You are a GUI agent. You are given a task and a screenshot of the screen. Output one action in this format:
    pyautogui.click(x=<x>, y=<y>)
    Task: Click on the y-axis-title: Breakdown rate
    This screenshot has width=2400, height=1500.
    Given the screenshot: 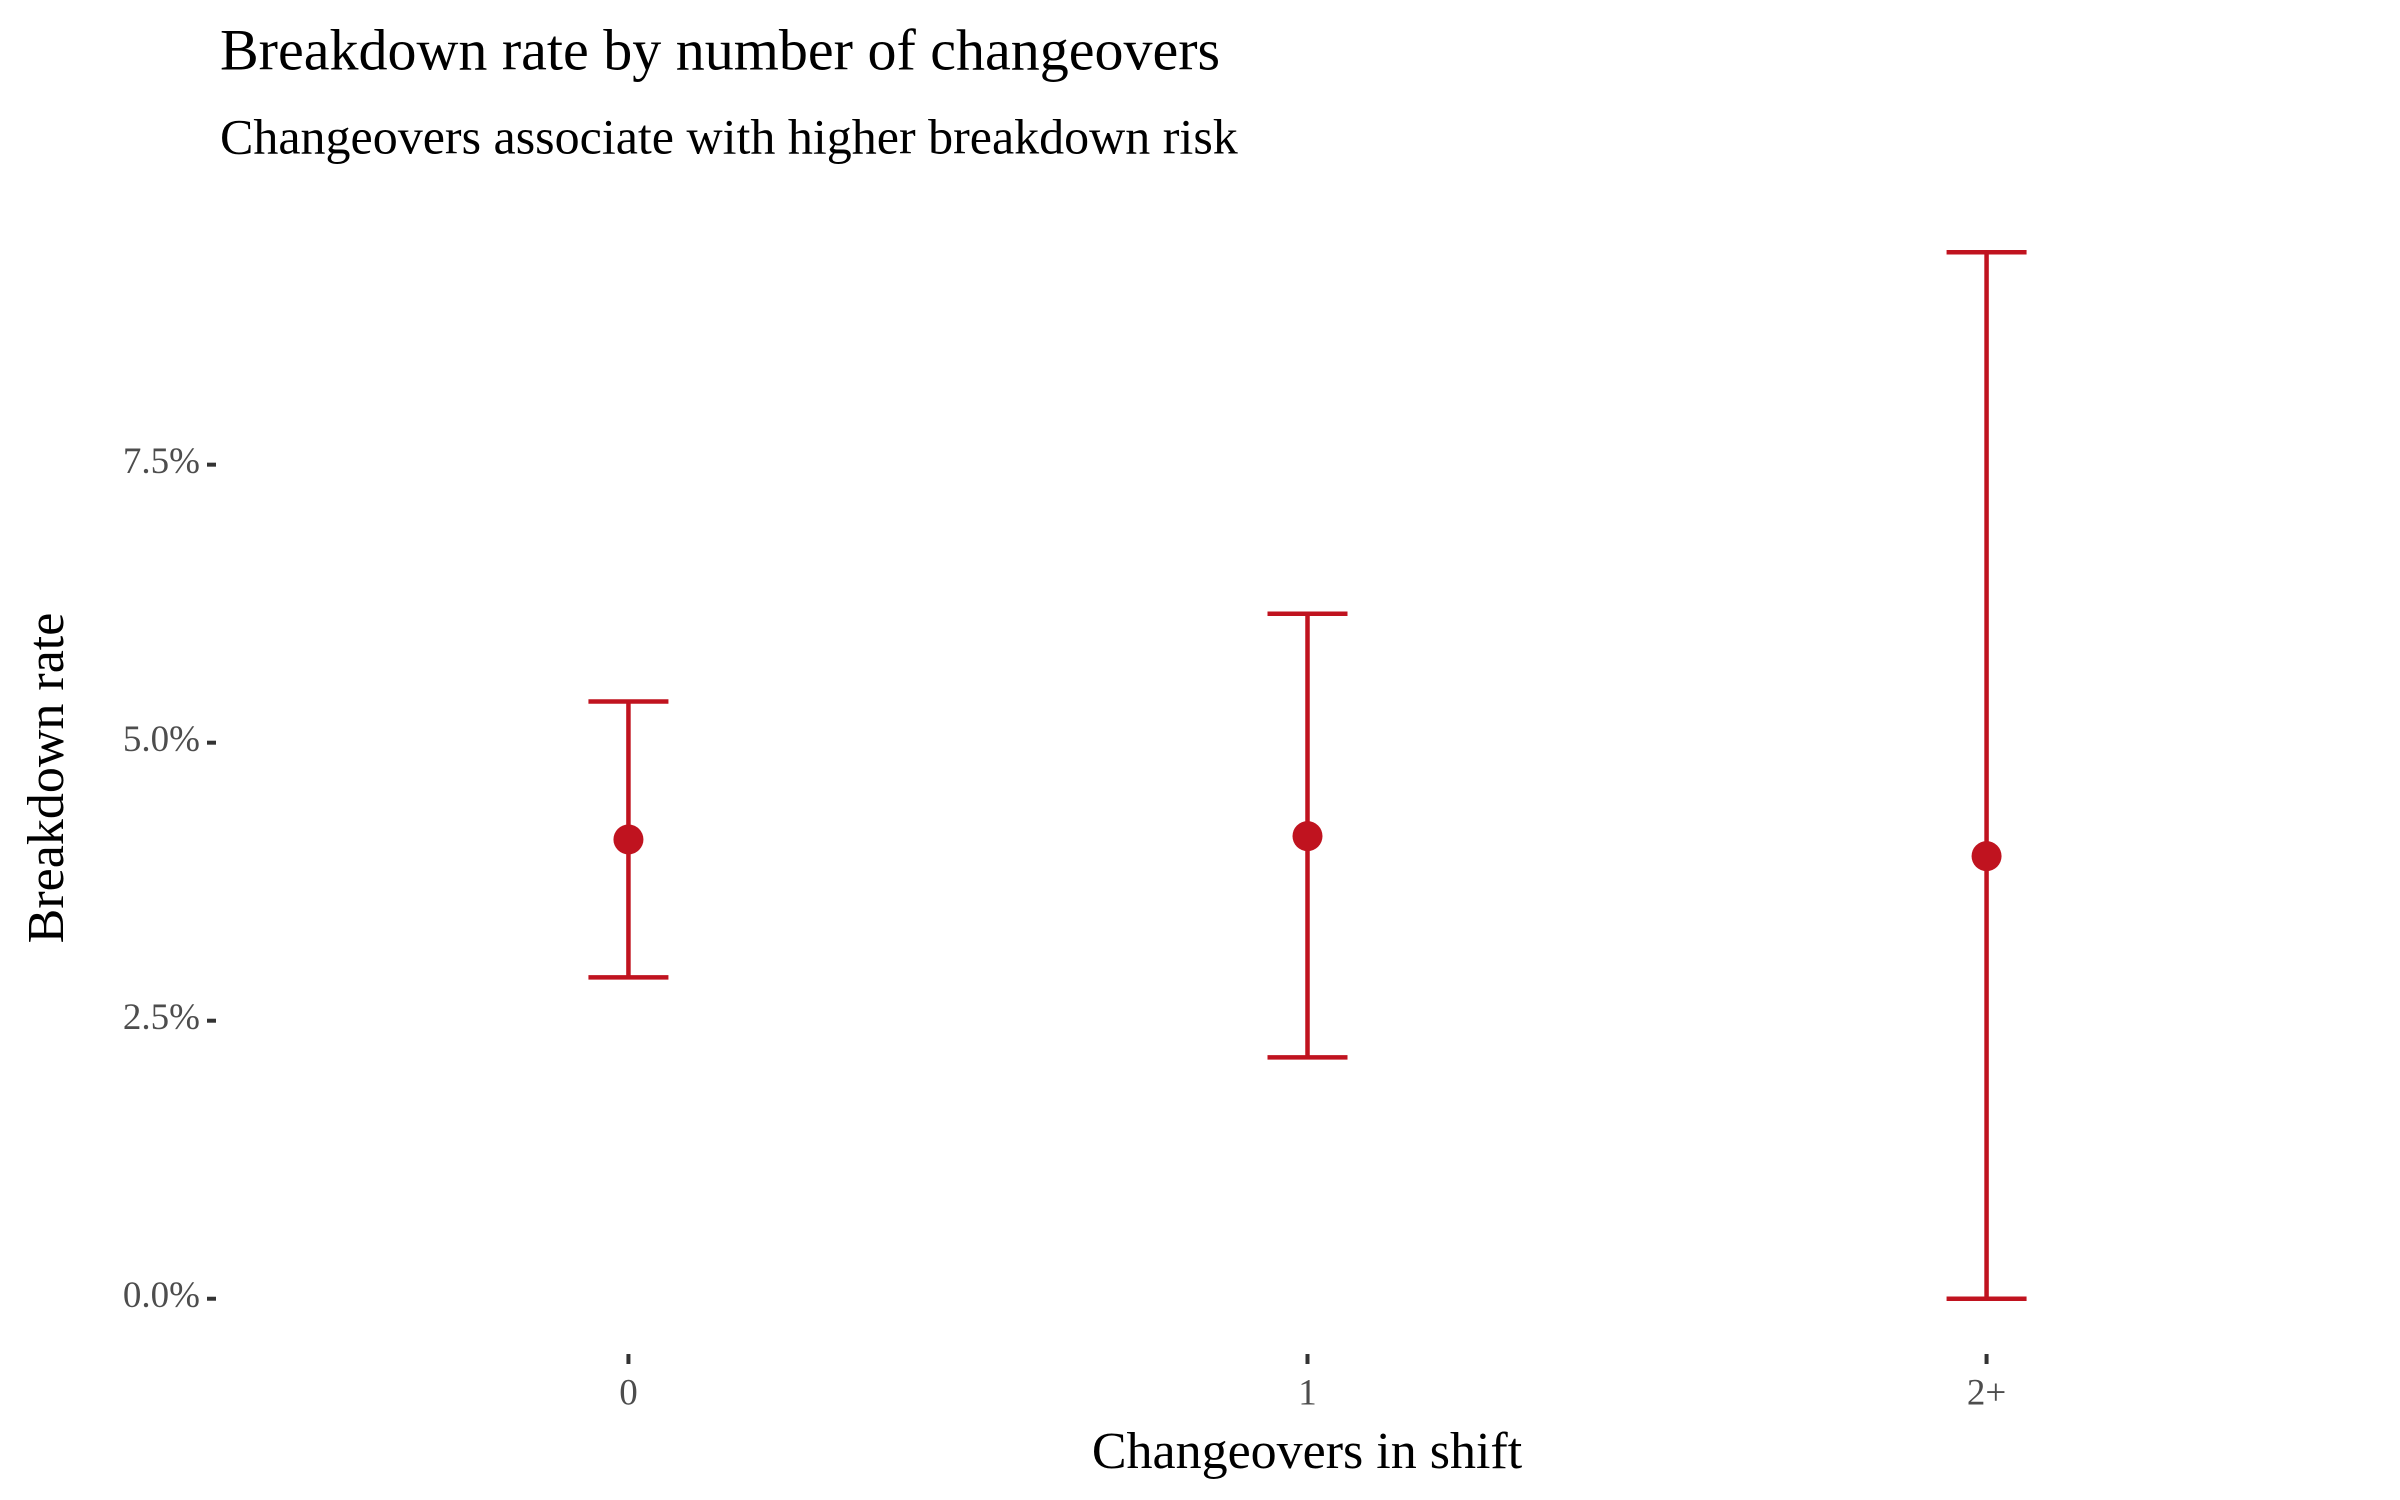 What is the action you would take?
    pyautogui.click(x=46, y=778)
    